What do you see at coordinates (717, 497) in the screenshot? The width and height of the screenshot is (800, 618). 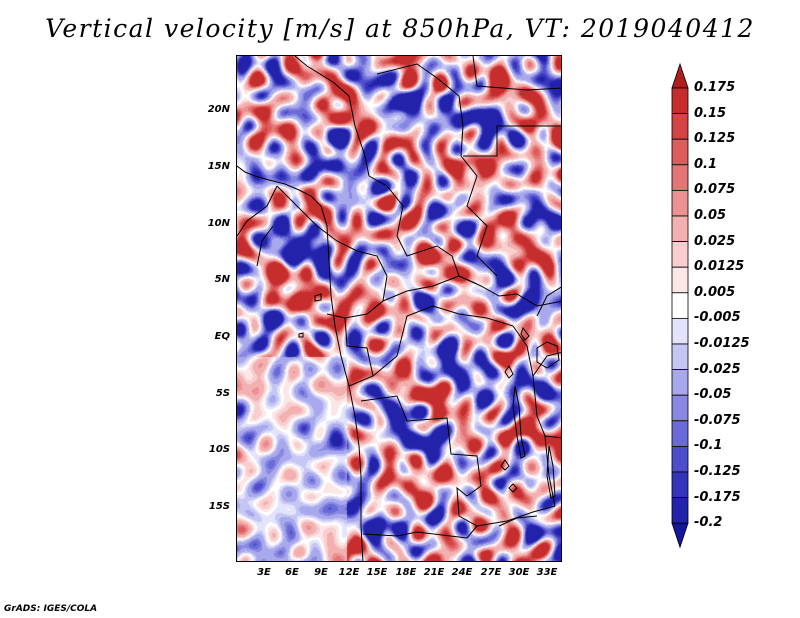 I see `colorbar-label-minus-0.175: -0.175` at bounding box center [717, 497].